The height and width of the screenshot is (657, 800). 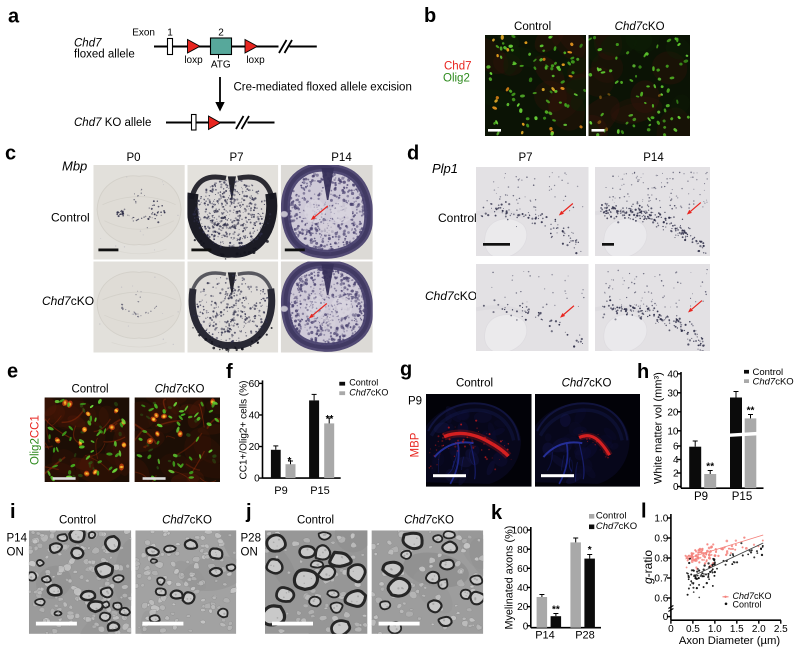 What do you see at coordinates (661, 579) in the screenshot?
I see `svg-text: 0.7` at bounding box center [661, 579].